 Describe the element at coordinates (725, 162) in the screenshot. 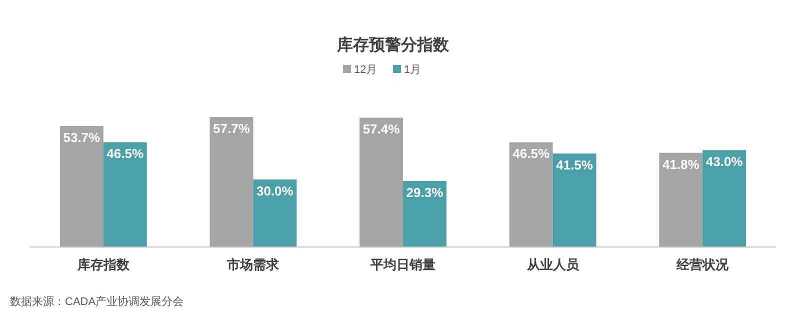

I see `data-label: 43.0%` at that location.